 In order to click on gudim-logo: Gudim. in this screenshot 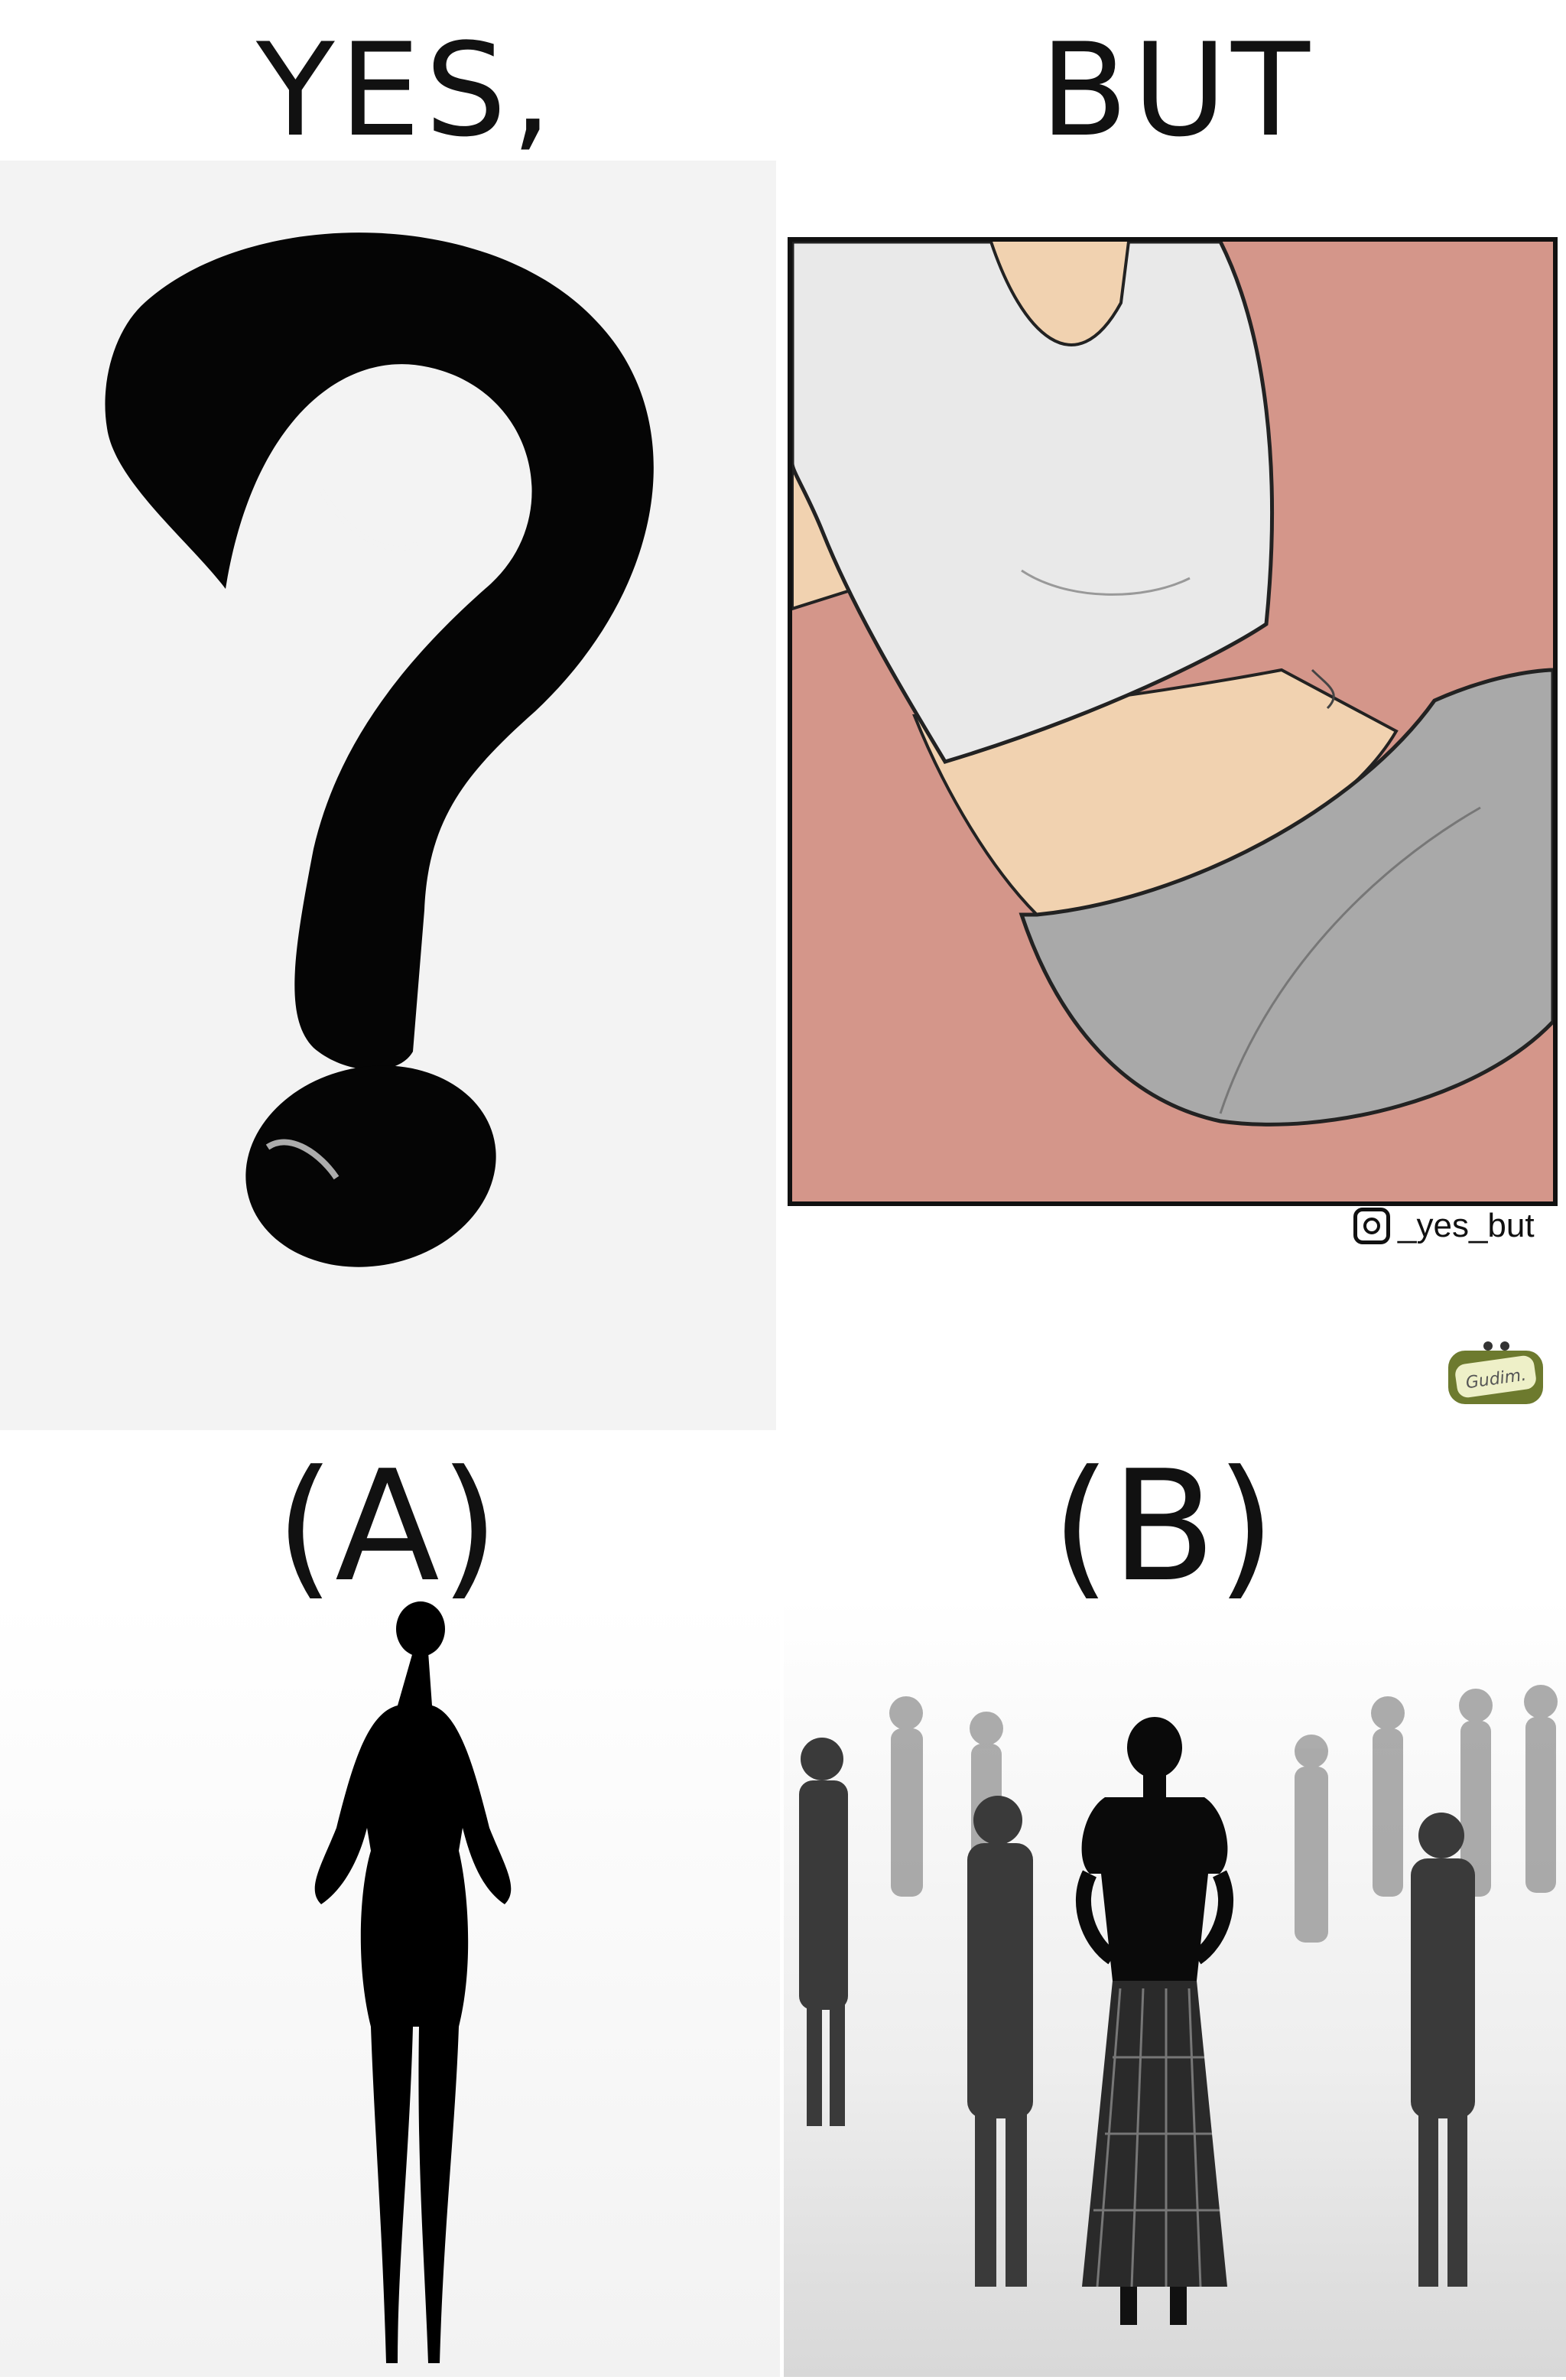, I will do `click(1495, 1372)`.